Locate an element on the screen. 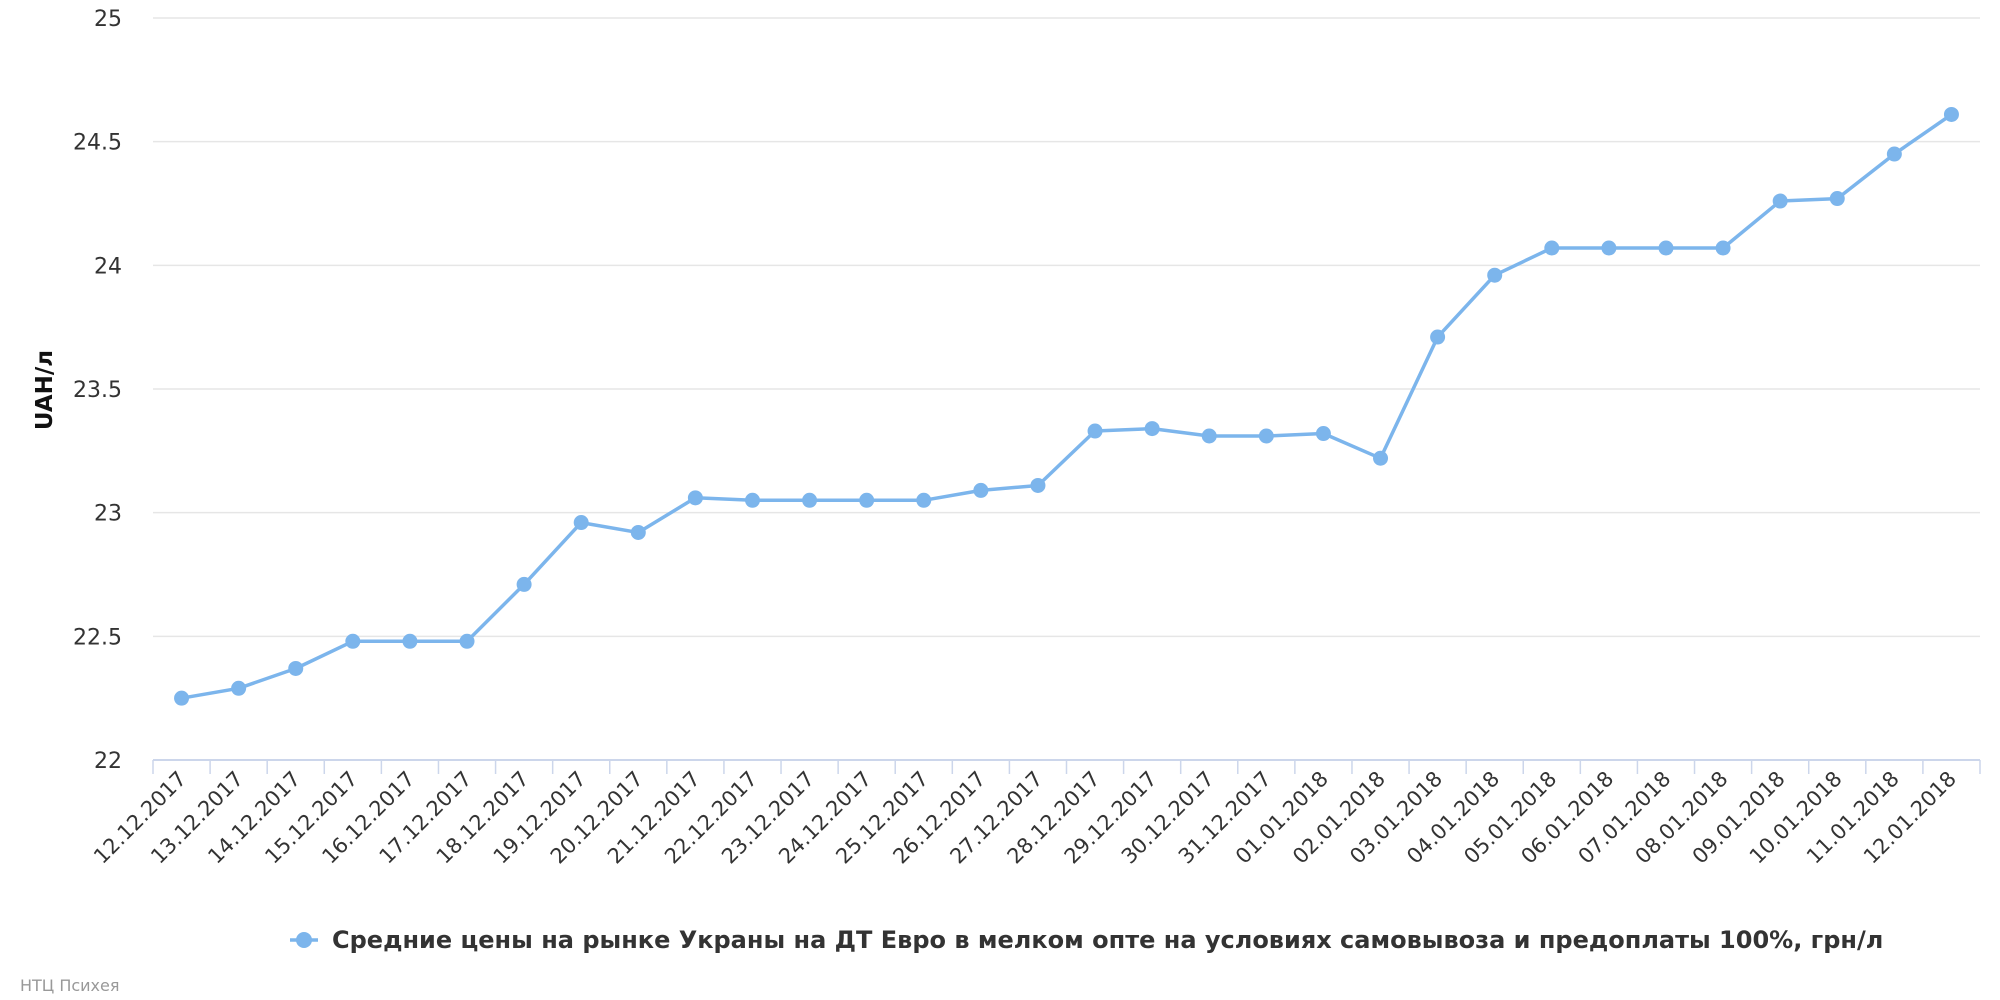 This screenshot has height=1000, width=2000. x-axis is located at coordinates (1066, 766).